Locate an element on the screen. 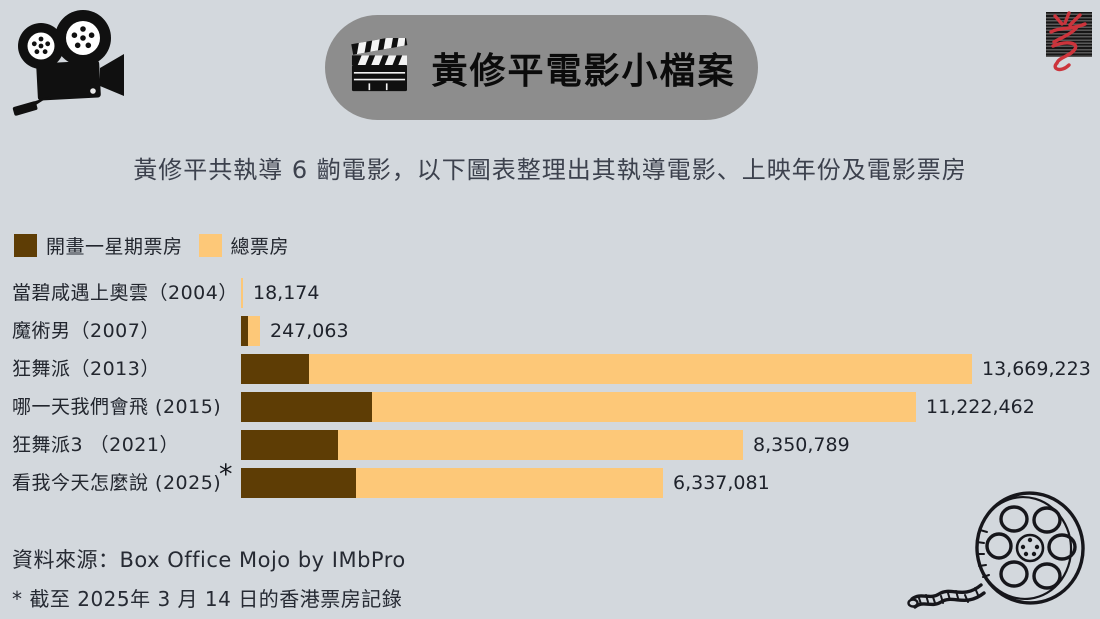  film-reel-icon is located at coordinates (1001, 554).